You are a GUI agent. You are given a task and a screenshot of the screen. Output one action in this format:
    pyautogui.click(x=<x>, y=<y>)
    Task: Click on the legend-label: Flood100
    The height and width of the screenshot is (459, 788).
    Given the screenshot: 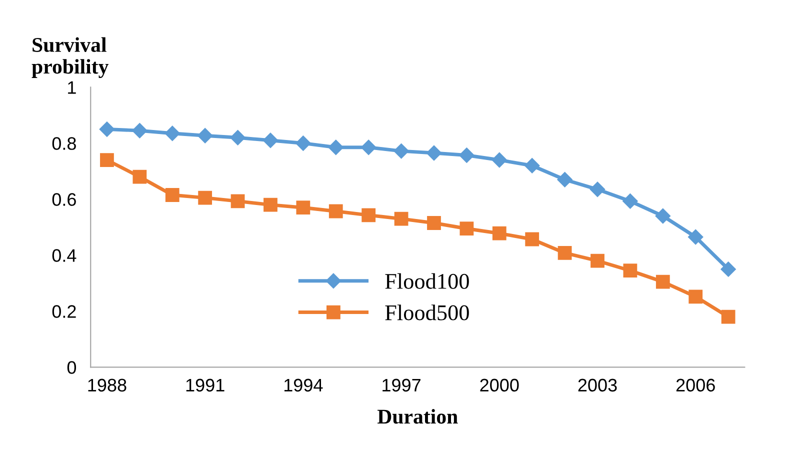 What is the action you would take?
    pyautogui.click(x=427, y=281)
    